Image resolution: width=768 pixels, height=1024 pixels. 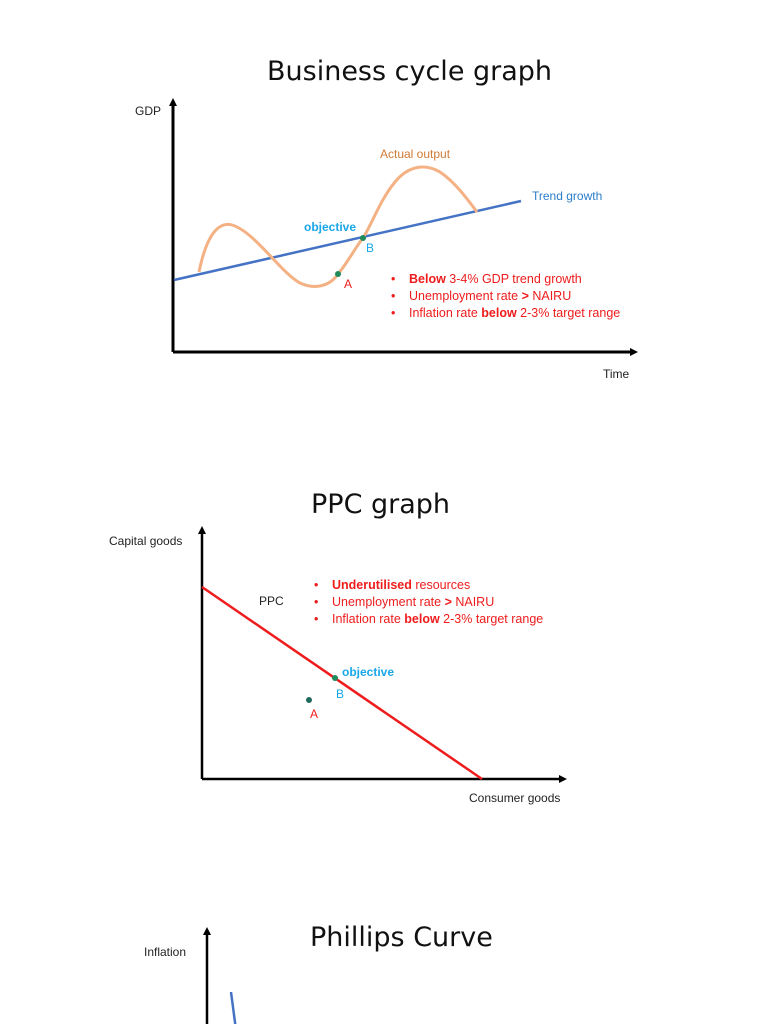 What do you see at coordinates (368, 672) in the screenshot?
I see `ppc-objective-label: objective` at bounding box center [368, 672].